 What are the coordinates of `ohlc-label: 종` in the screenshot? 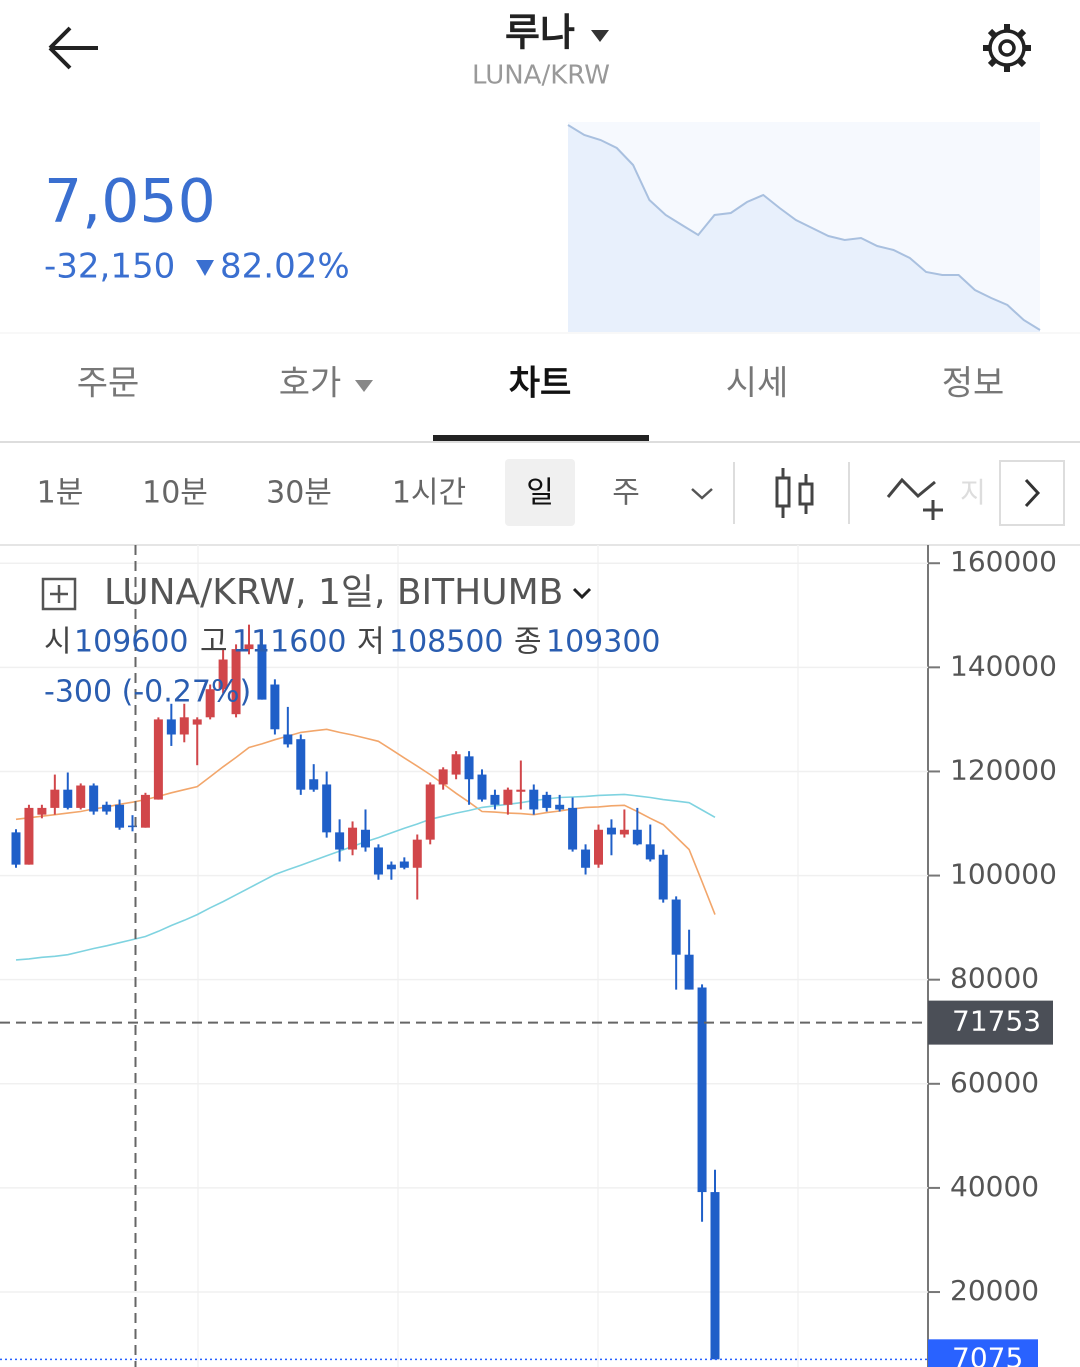 It's located at (528, 642).